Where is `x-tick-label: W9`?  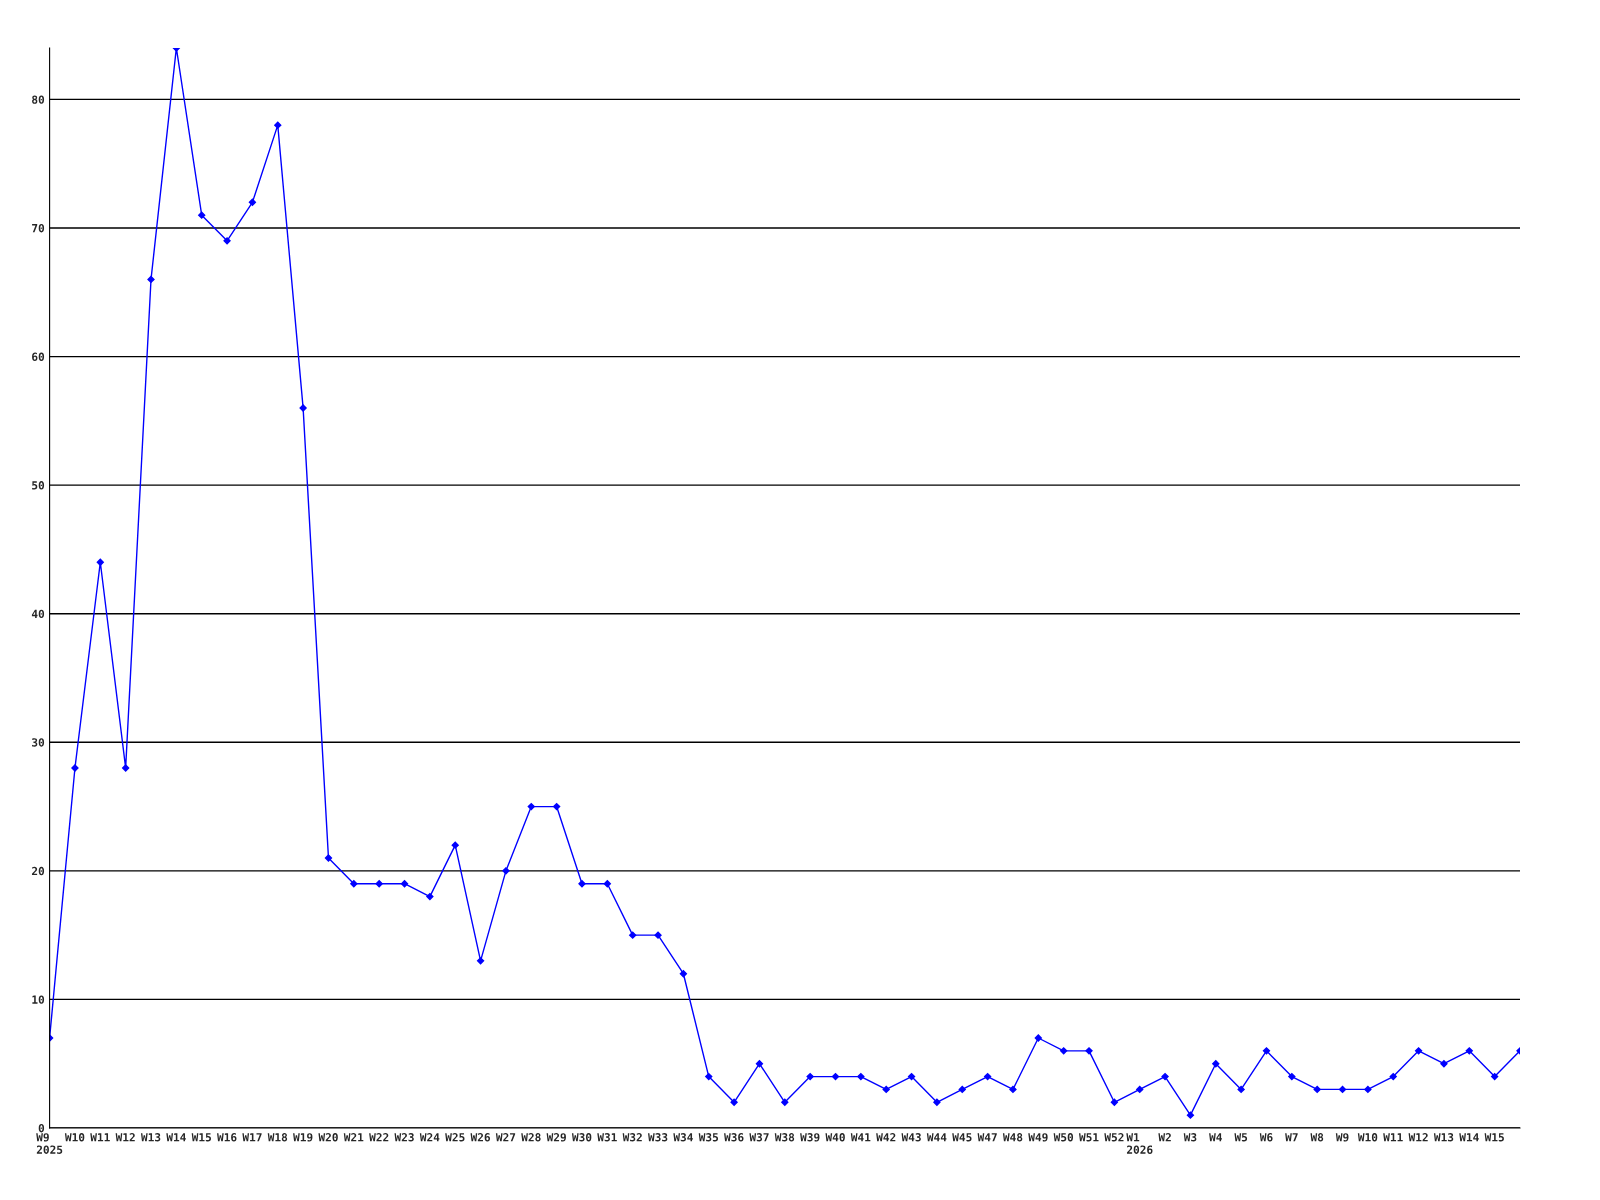 x-tick-label: W9 is located at coordinates (1342, 1137).